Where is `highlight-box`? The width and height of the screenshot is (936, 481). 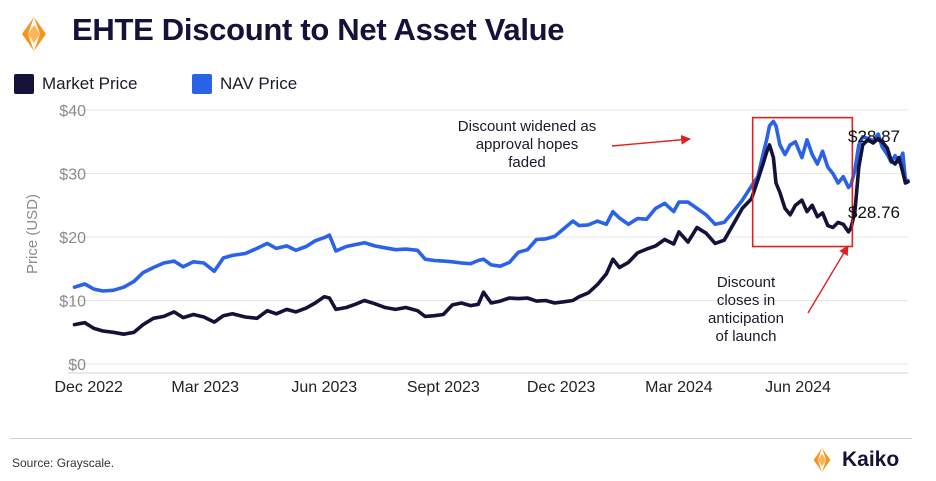
highlight-box is located at coordinates (802, 182).